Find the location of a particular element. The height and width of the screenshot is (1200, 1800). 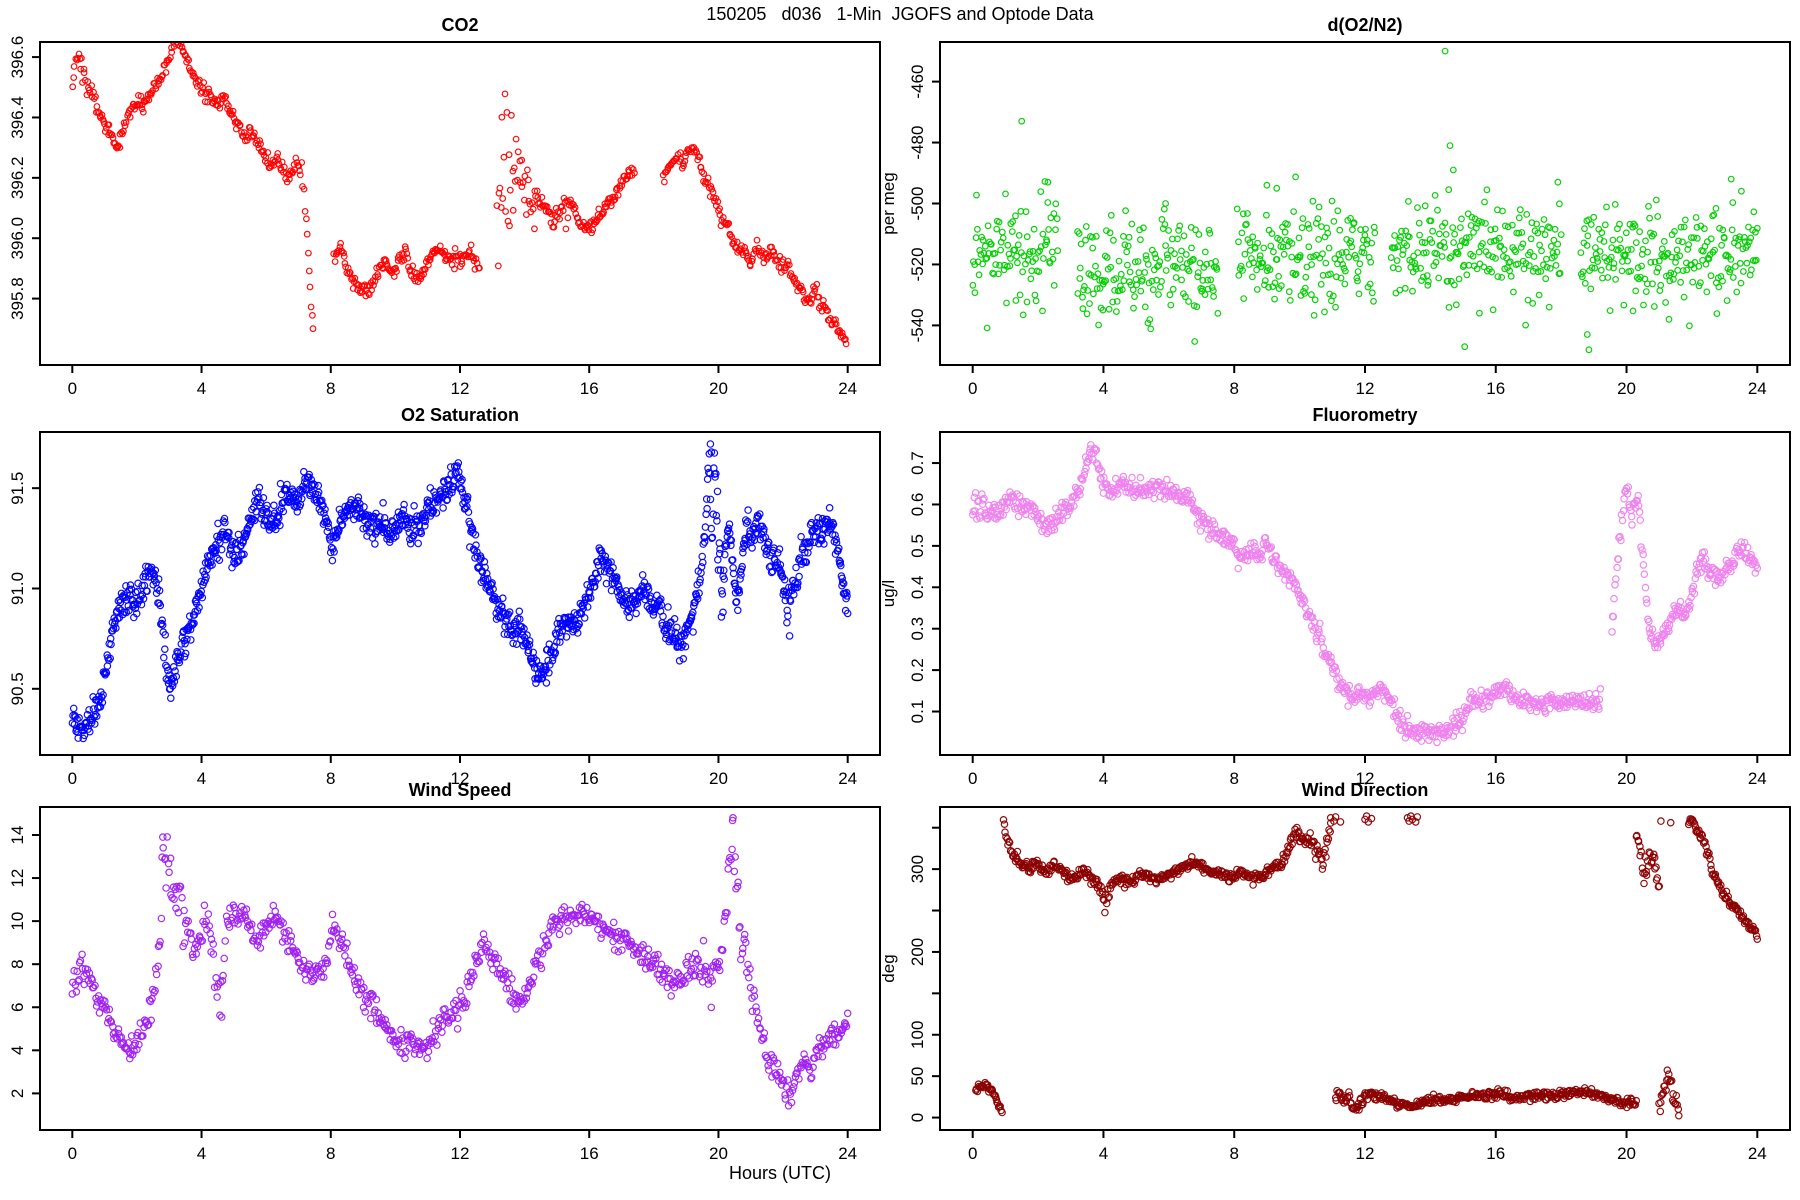

svg-text: 90.5 is located at coordinates (17, 688).